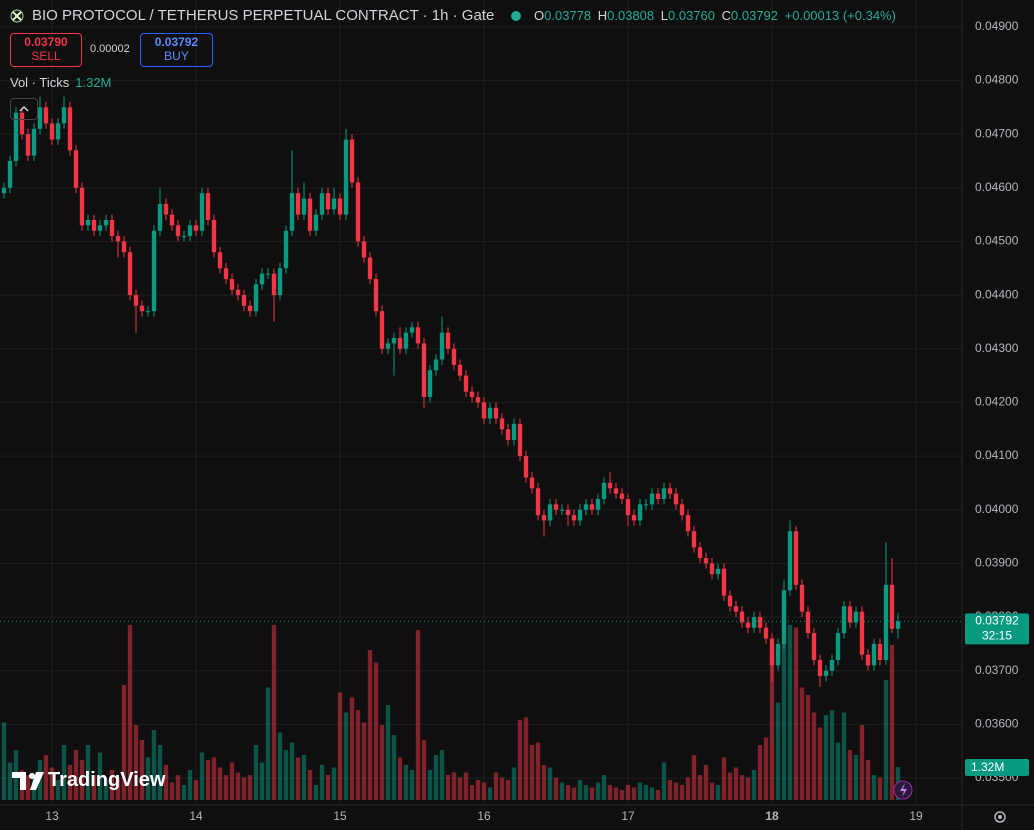 This screenshot has height=830, width=1034. I want to click on sell-button: 0.03790 SELL, so click(46, 50).